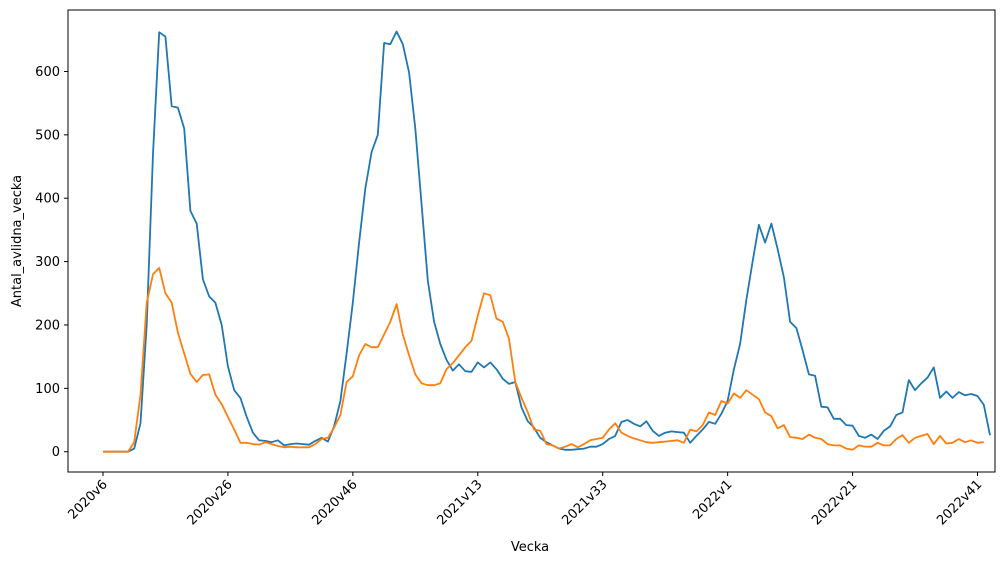 The height and width of the screenshot is (564, 1005). Describe the element at coordinates (56, 452) in the screenshot. I see `y-tick-label: 0` at that location.